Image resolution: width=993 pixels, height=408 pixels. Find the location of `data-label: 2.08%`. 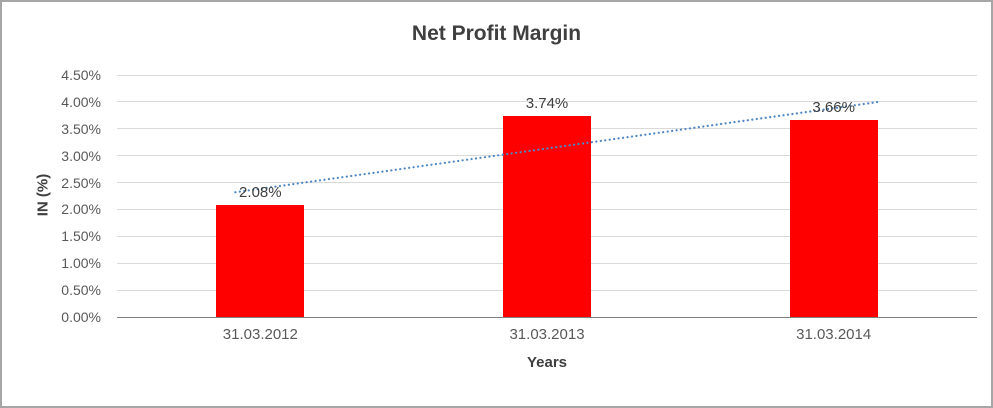

data-label: 2.08% is located at coordinates (260, 193).